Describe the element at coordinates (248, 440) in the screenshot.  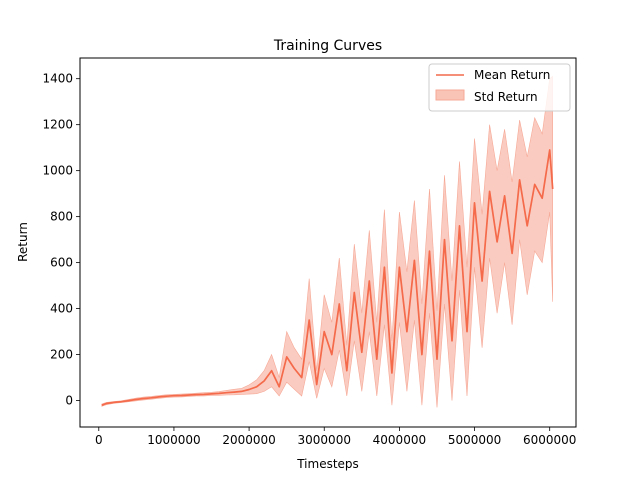
I see `x-tick-label: 2000000` at that location.